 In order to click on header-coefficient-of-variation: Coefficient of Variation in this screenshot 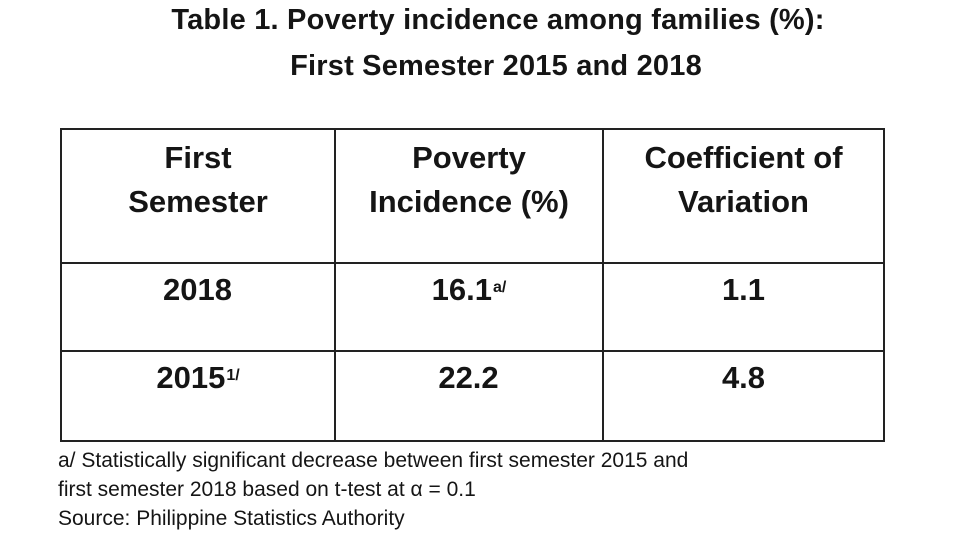, I will do `click(743, 196)`.